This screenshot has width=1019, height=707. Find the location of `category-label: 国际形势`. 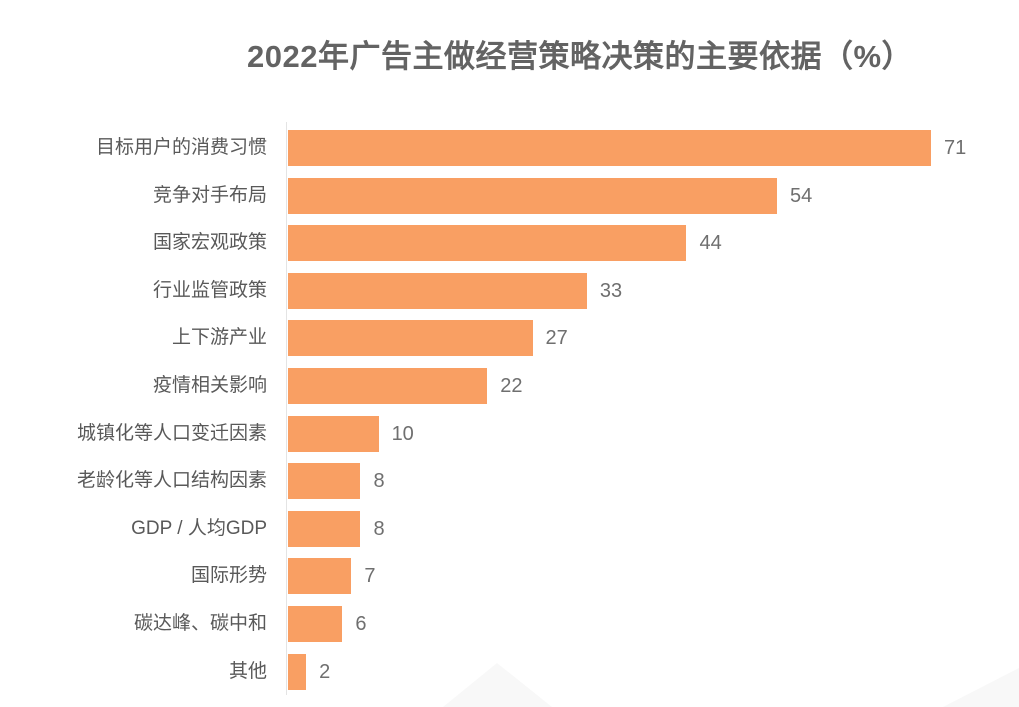

category-label: 国际形势 is located at coordinates (228, 576).